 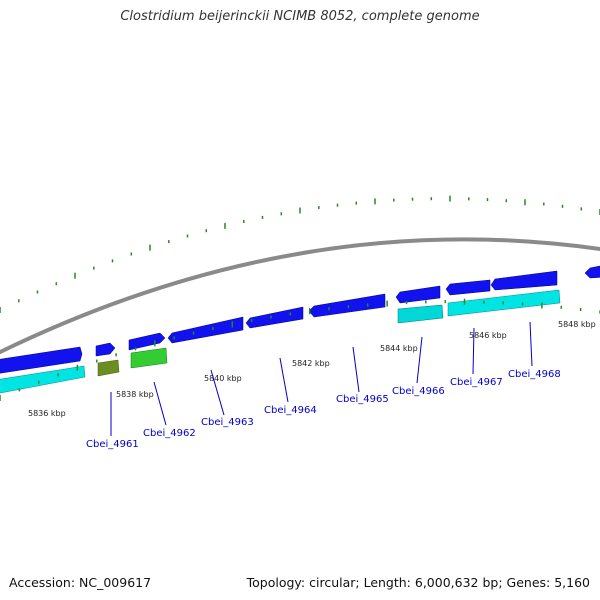 What do you see at coordinates (290, 410) in the screenshot?
I see `gene-label: Cbei_4964` at bounding box center [290, 410].